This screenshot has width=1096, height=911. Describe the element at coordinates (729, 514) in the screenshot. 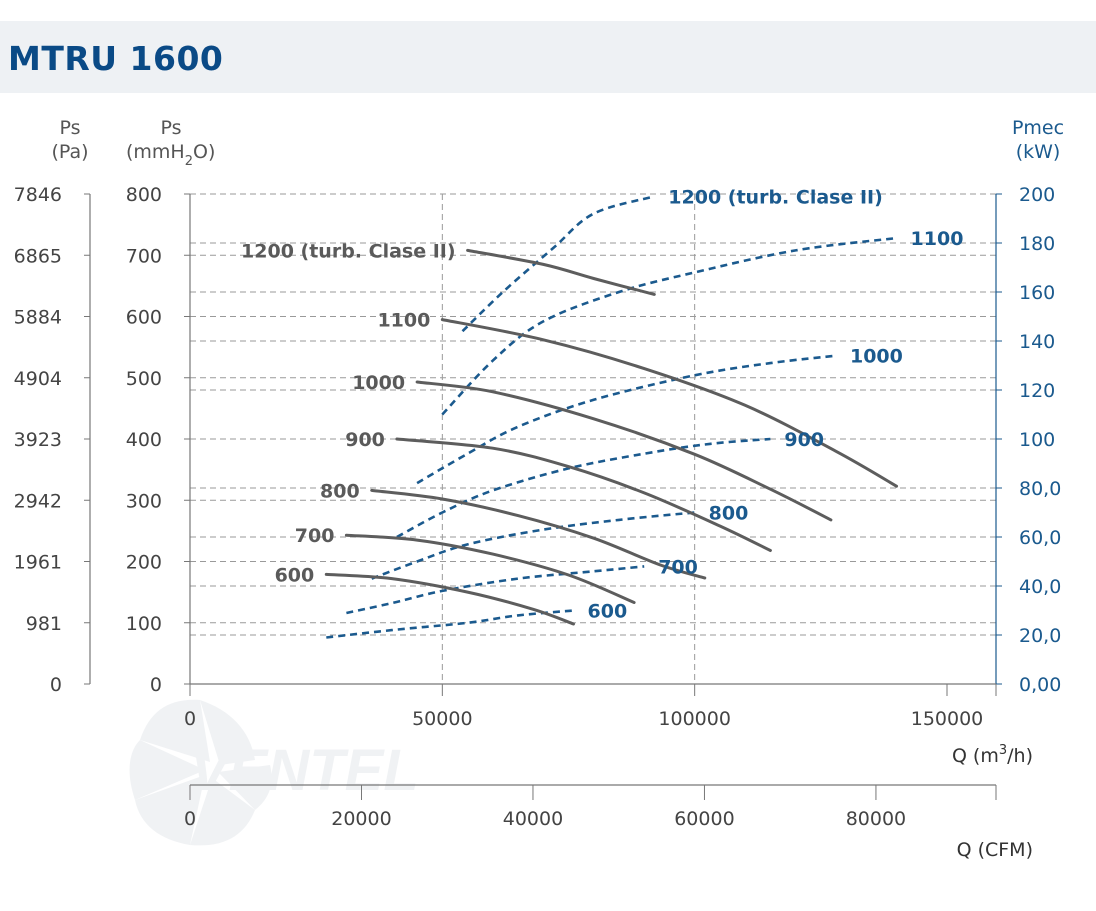

I see `power-label-800: 800` at that location.